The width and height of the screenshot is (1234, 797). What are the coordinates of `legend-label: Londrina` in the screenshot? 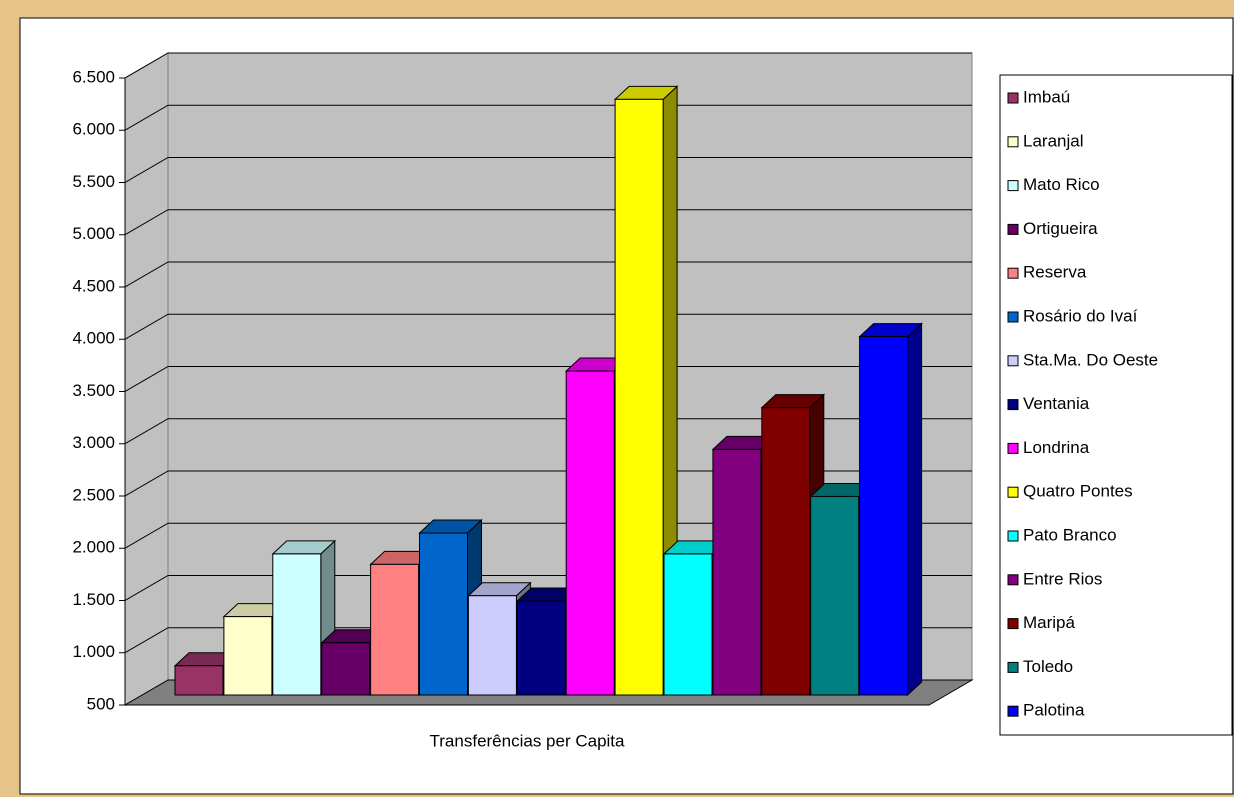 It's located at (1056, 447).